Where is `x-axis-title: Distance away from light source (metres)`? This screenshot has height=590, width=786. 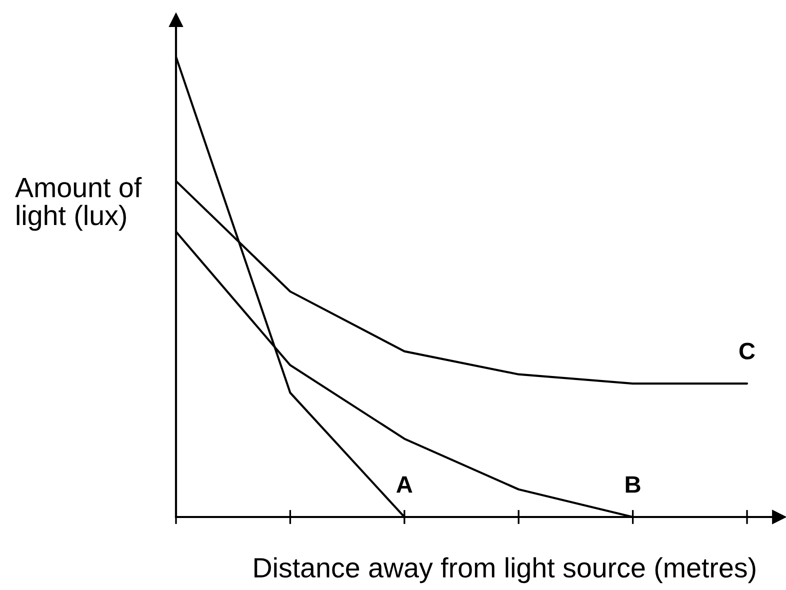 x-axis-title: Distance away from light source (metres) is located at coordinates (505, 570).